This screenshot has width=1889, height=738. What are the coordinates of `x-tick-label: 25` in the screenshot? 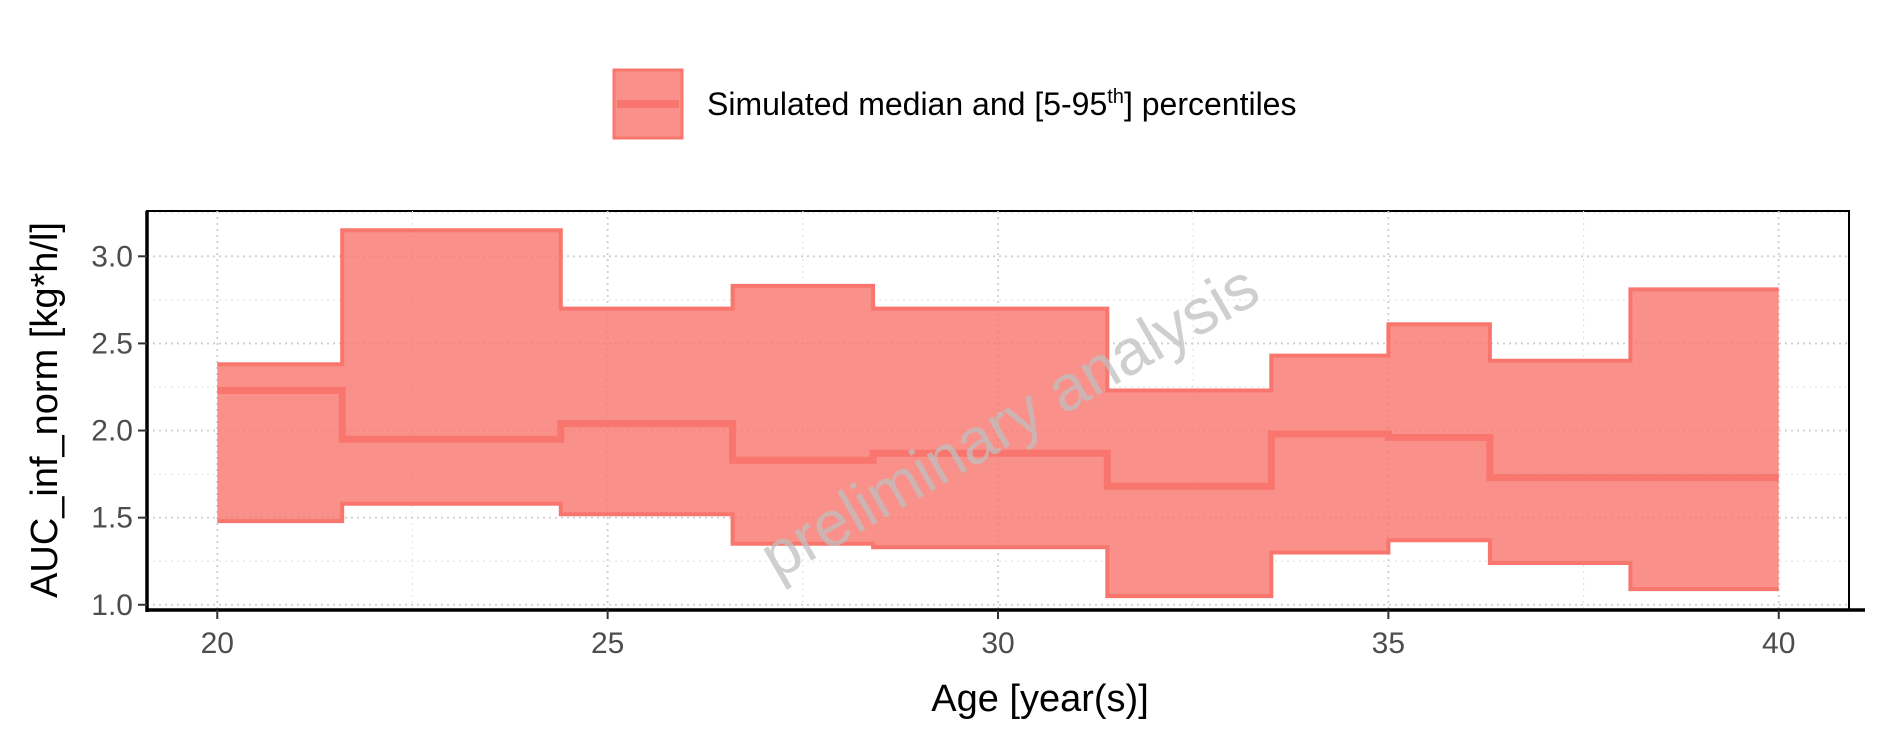 It's located at (607, 643).